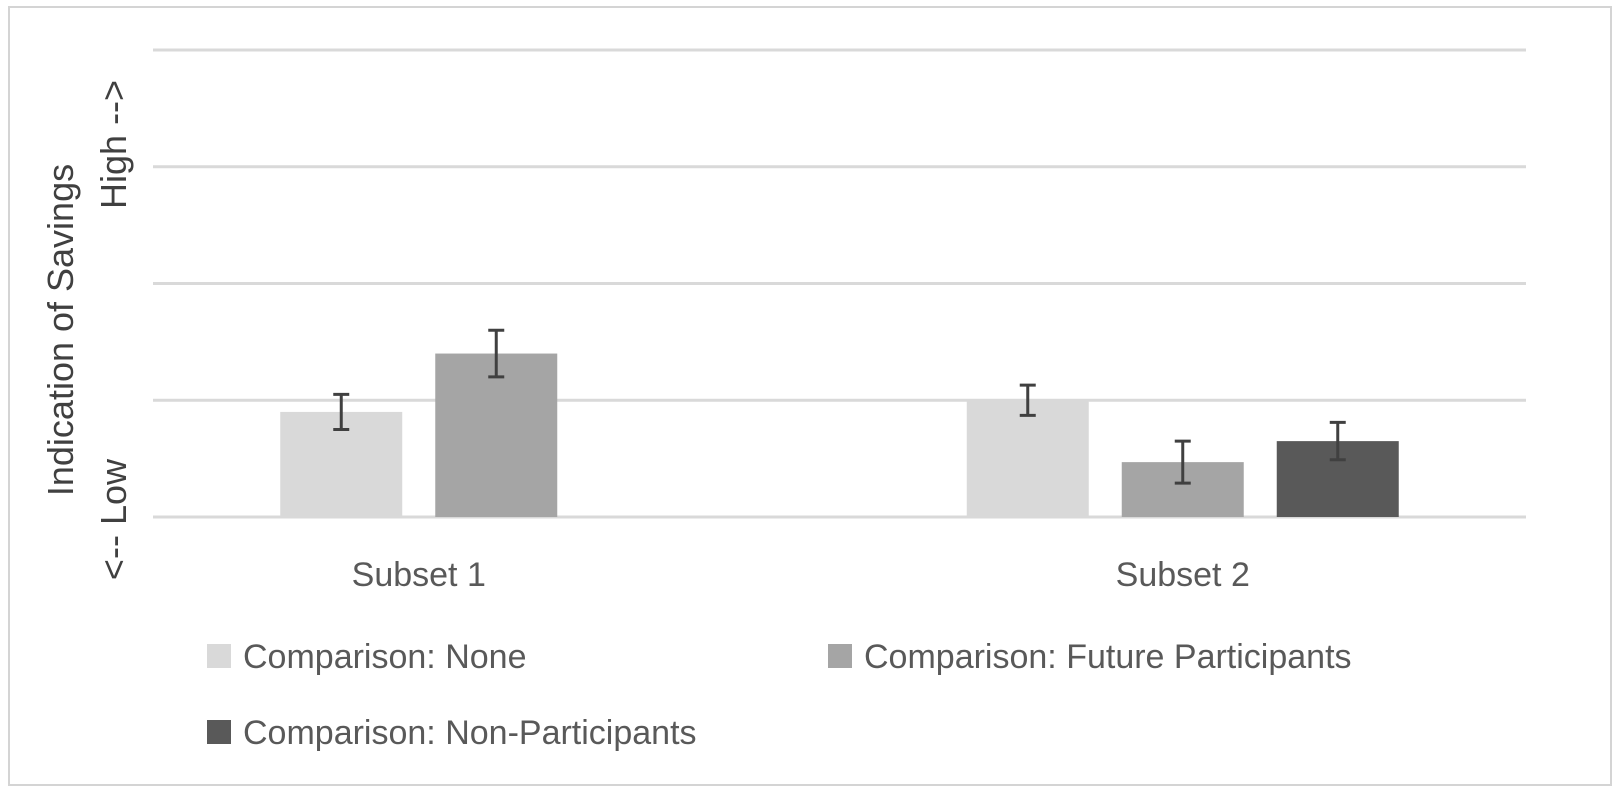  I want to click on x-tick-label-1: Subset 1, so click(419, 575).